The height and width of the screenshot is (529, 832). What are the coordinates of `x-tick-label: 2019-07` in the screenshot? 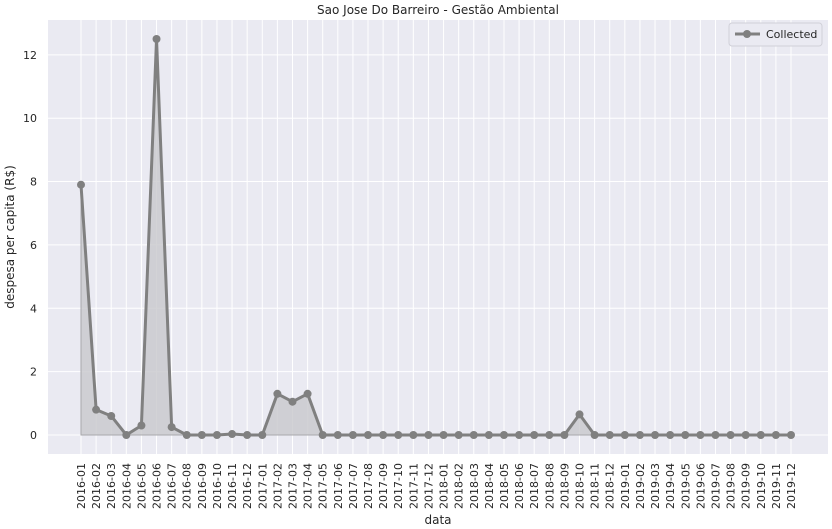 It's located at (715, 486).